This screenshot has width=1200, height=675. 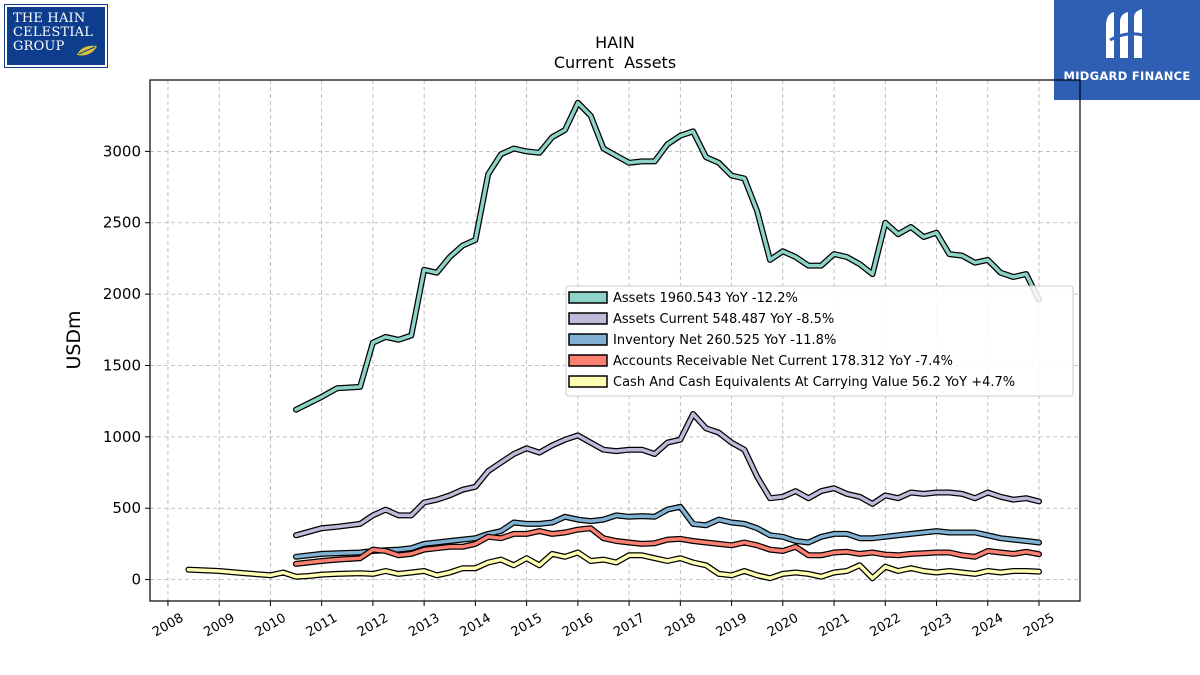 What do you see at coordinates (122, 223) in the screenshot?
I see `y-tick-label: 2500` at bounding box center [122, 223].